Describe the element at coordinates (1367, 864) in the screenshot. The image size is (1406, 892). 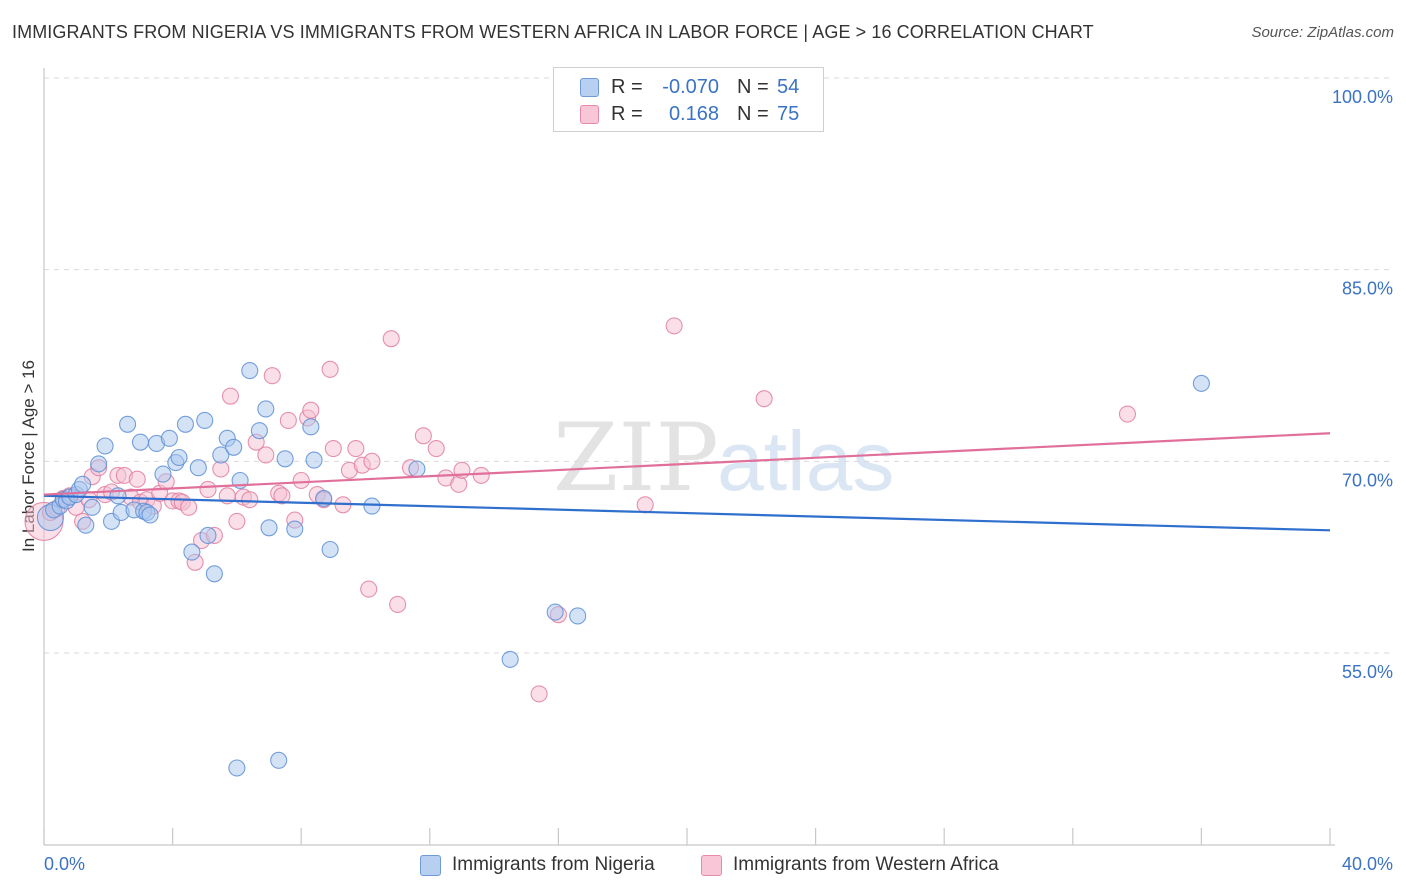
I see `x-tick-label: 40.0%` at that location.